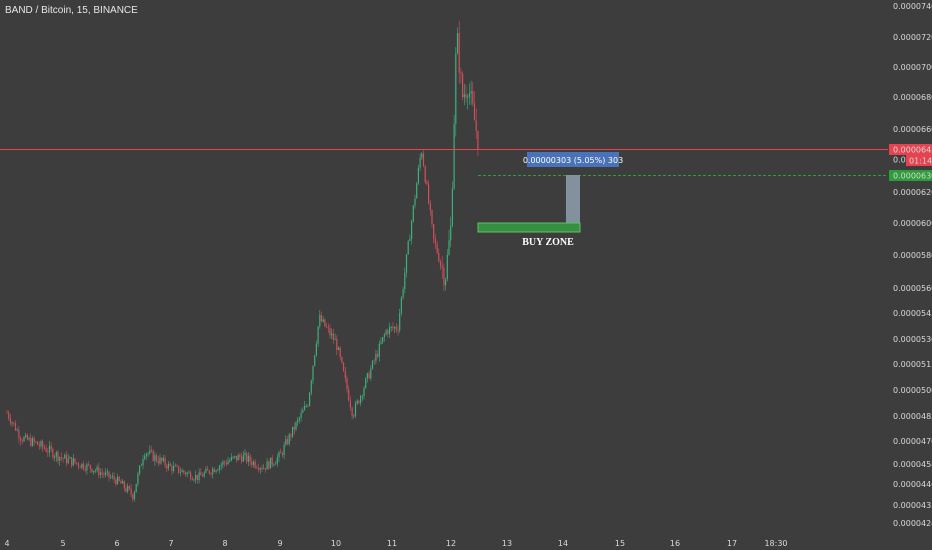  What do you see at coordinates (912, 523) in the screenshot?
I see `y-tick-label: 0.00004245` at bounding box center [912, 523].